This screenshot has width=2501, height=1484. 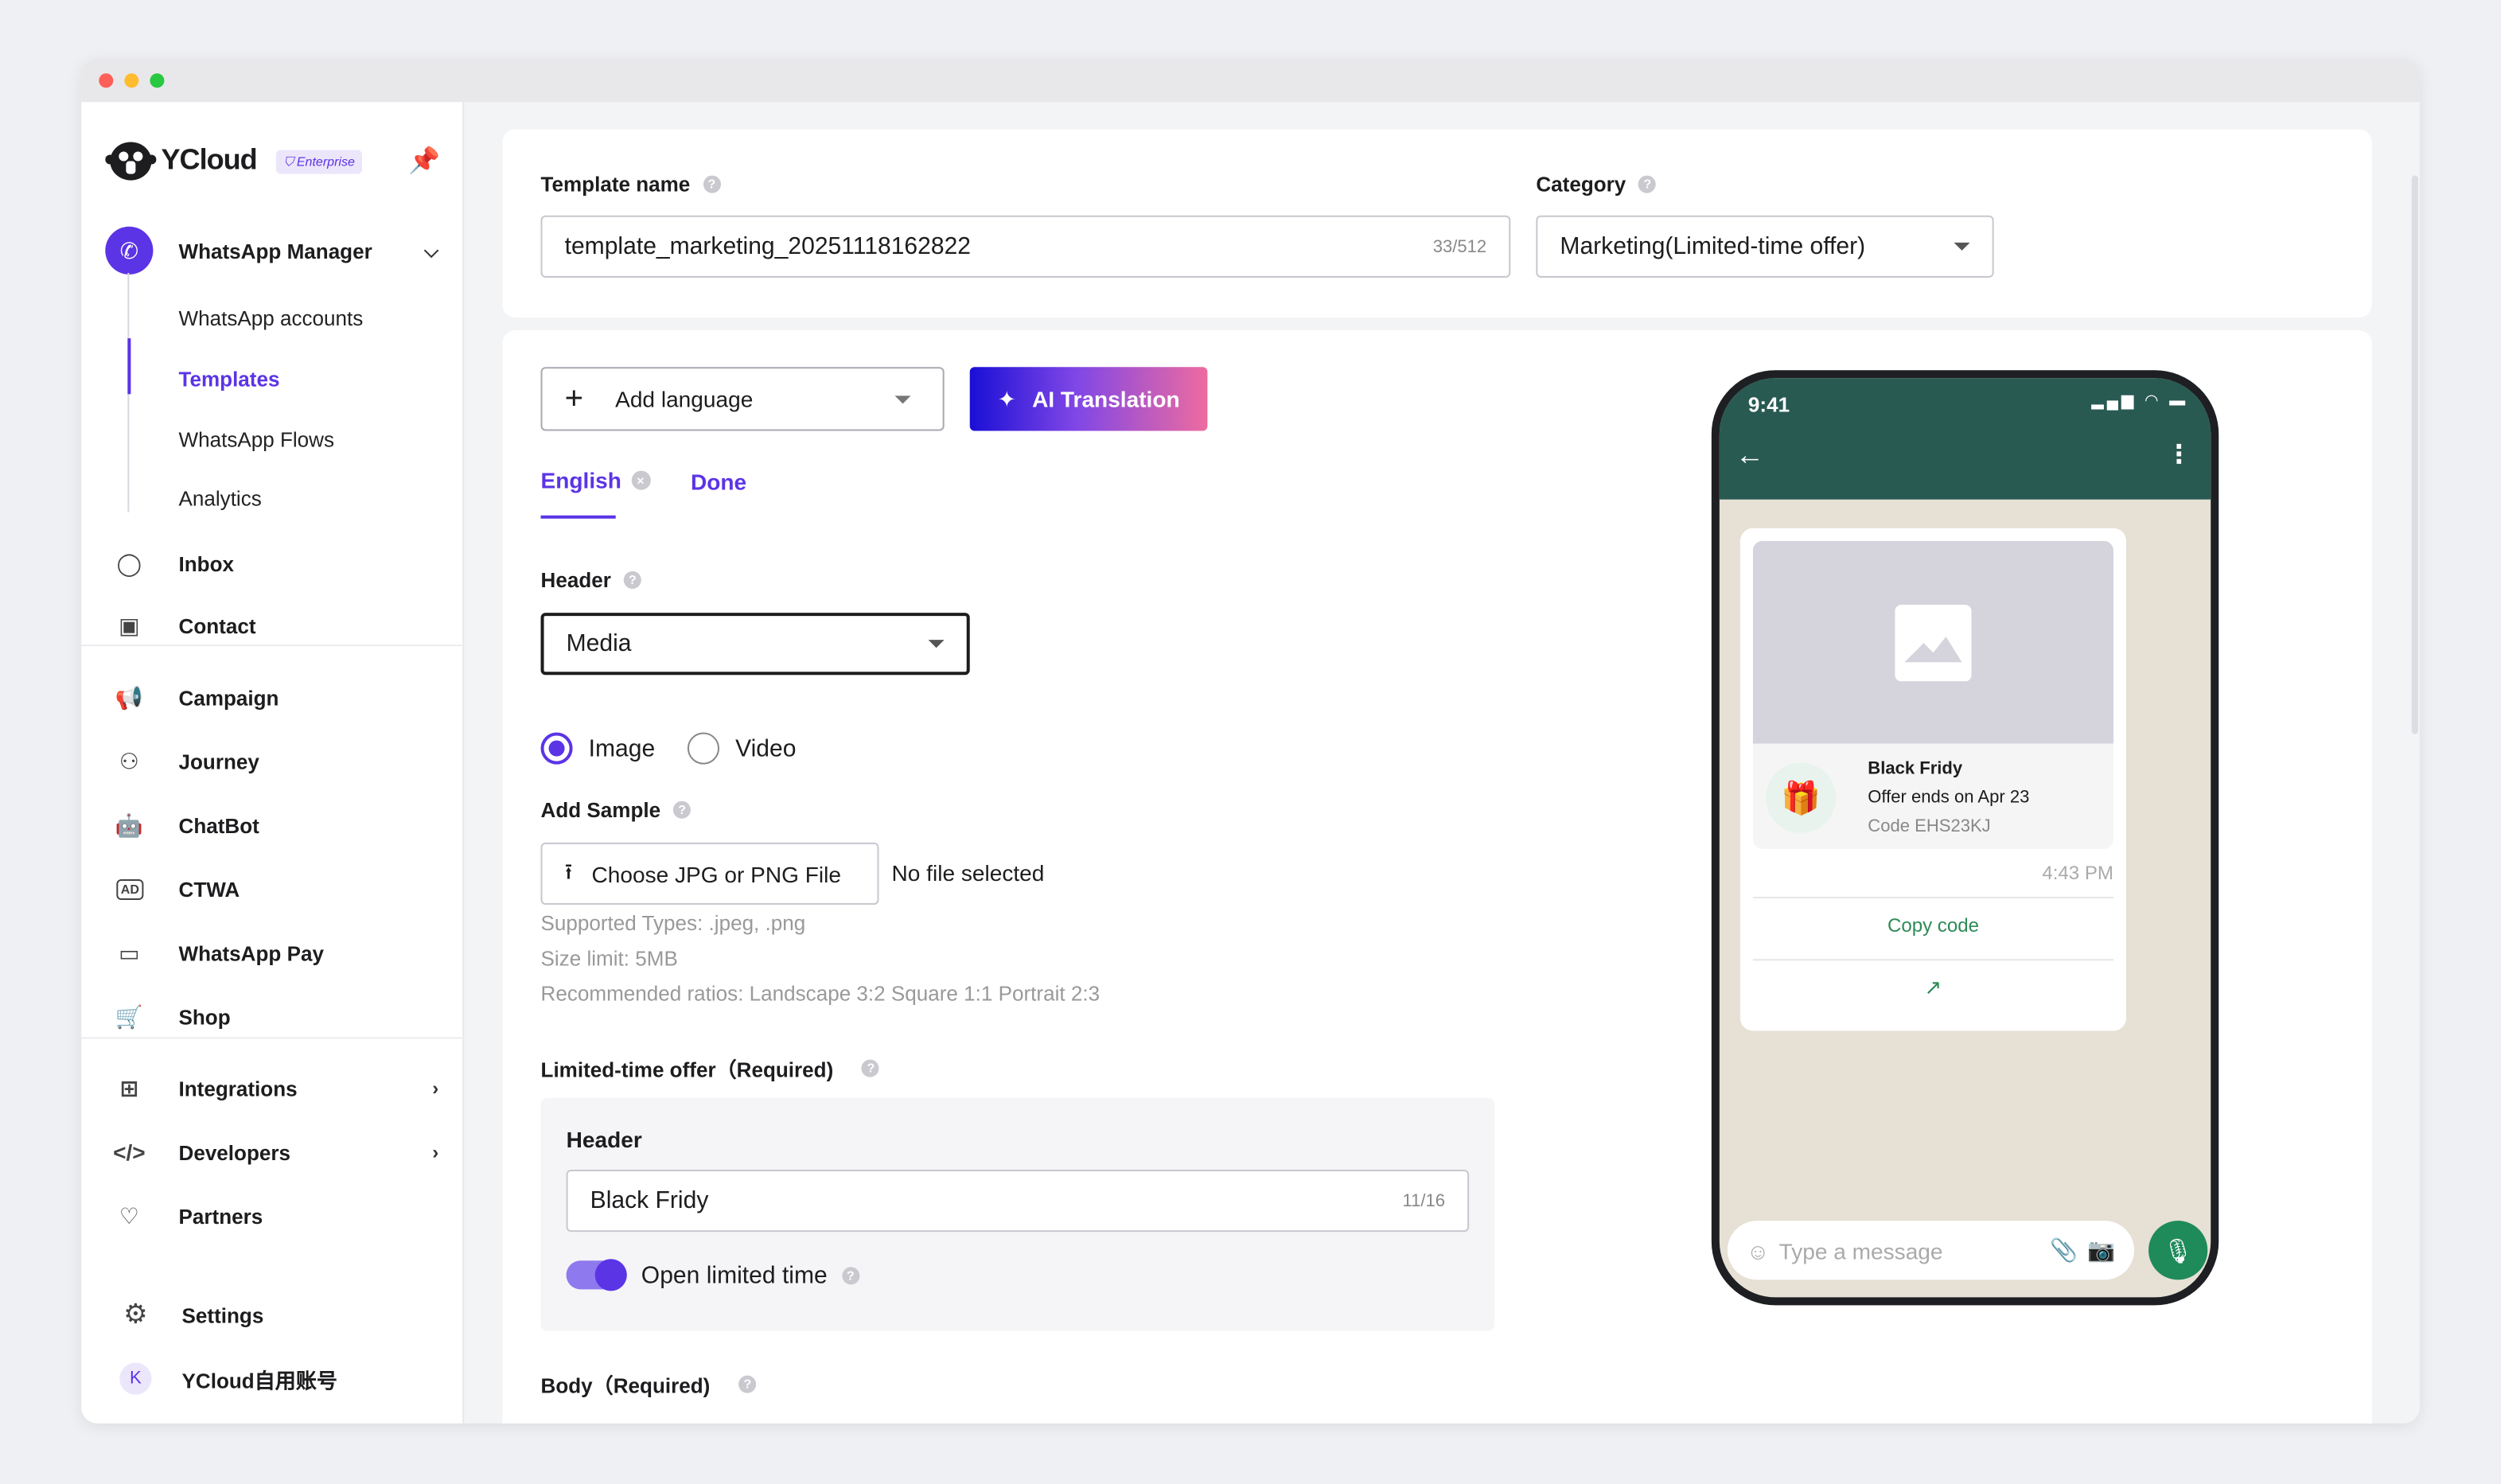 What do you see at coordinates (272, 1088) in the screenshot?
I see `sidebar-item-integrations: ⊞ Integrations ›` at bounding box center [272, 1088].